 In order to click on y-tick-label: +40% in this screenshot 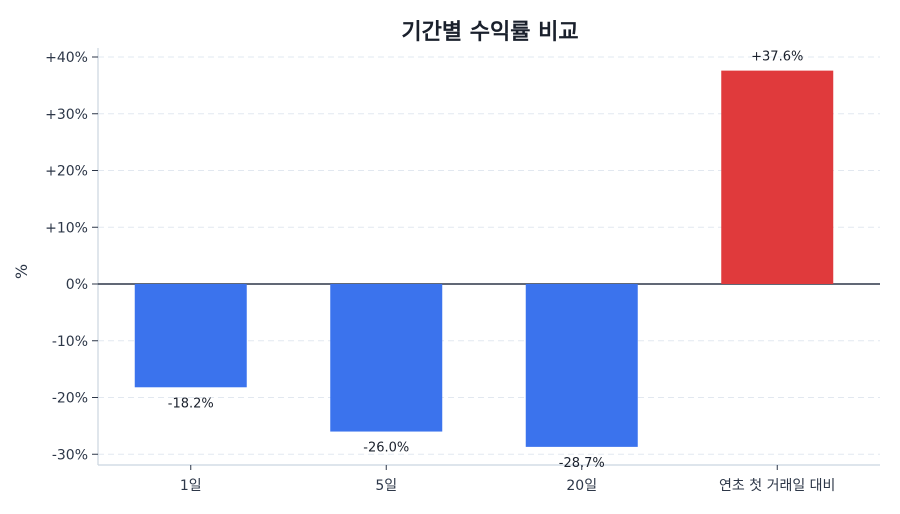, I will do `click(66, 58)`.